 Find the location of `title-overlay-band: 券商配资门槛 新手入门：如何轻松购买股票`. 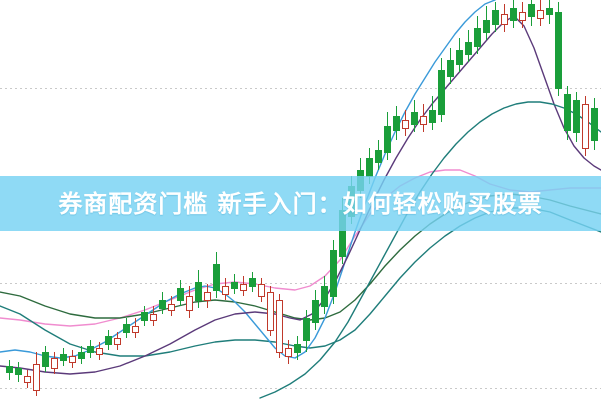

title-overlay-band: 券商配资门槛 新手入门：如何轻松购买股票 is located at coordinates (300, 203).